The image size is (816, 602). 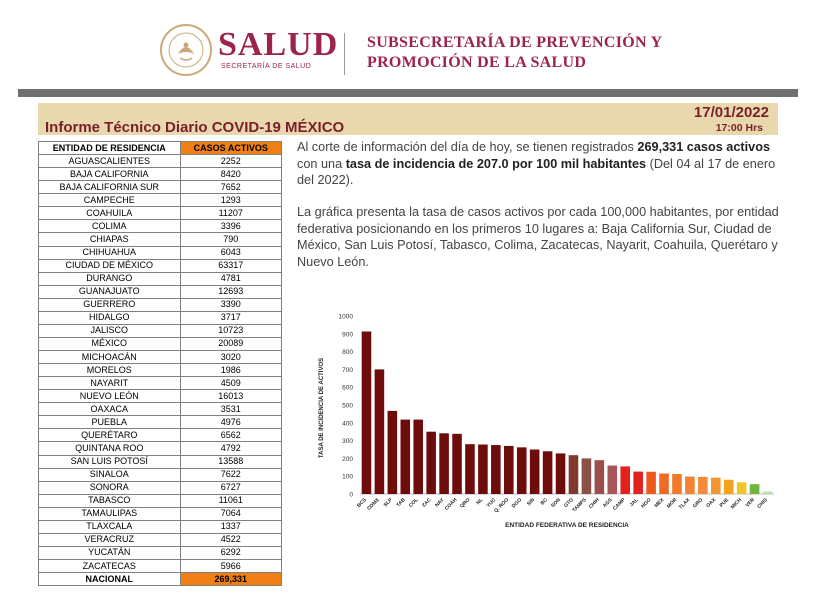 I want to click on table-row: MÉXICO 20089, so click(x=160, y=344).